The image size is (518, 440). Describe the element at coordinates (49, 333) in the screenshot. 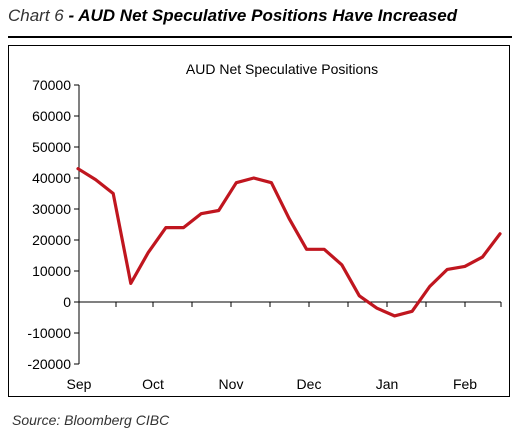

I see `y-tick-label: -10000` at that location.